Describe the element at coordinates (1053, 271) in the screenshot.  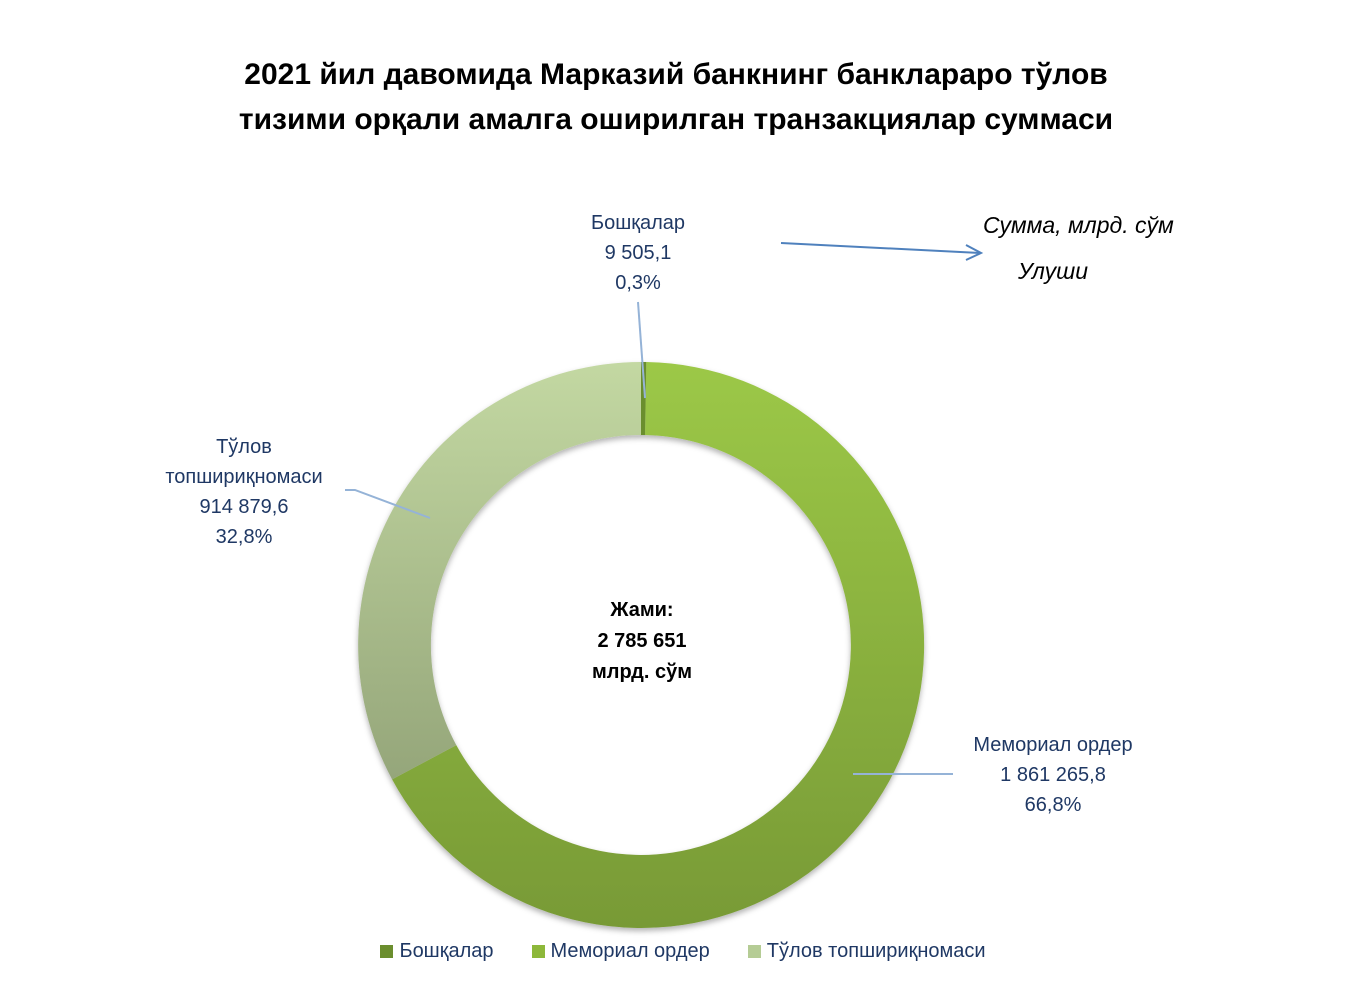
I see `annotation-share-label: Улуши` at that location.